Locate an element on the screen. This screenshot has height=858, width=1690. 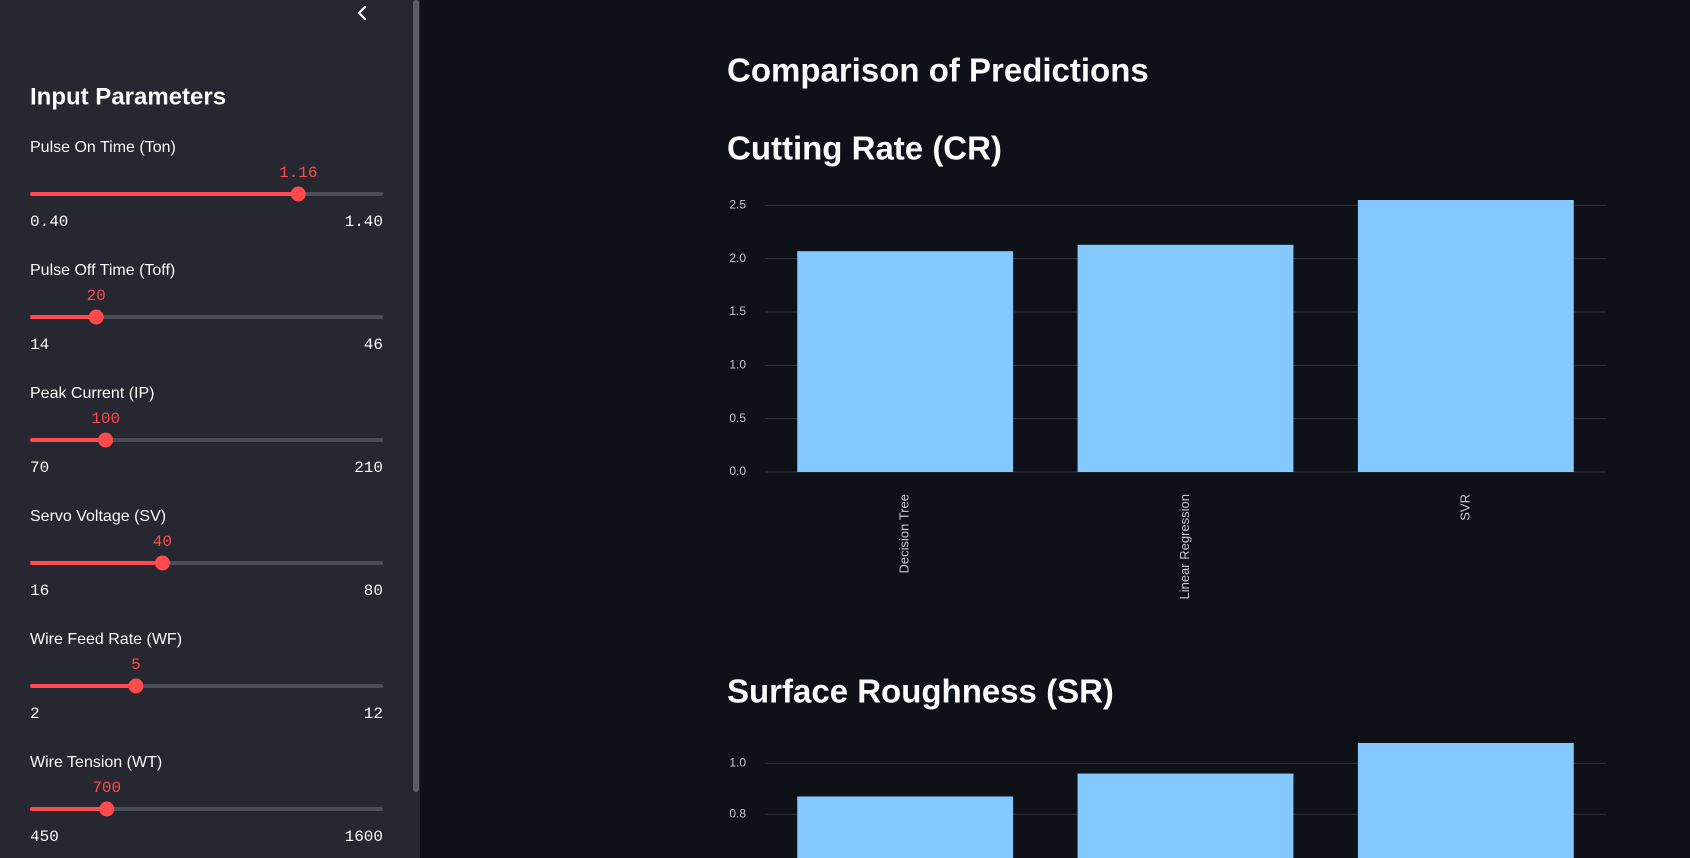
slider-value: 700 is located at coordinates (106, 788).